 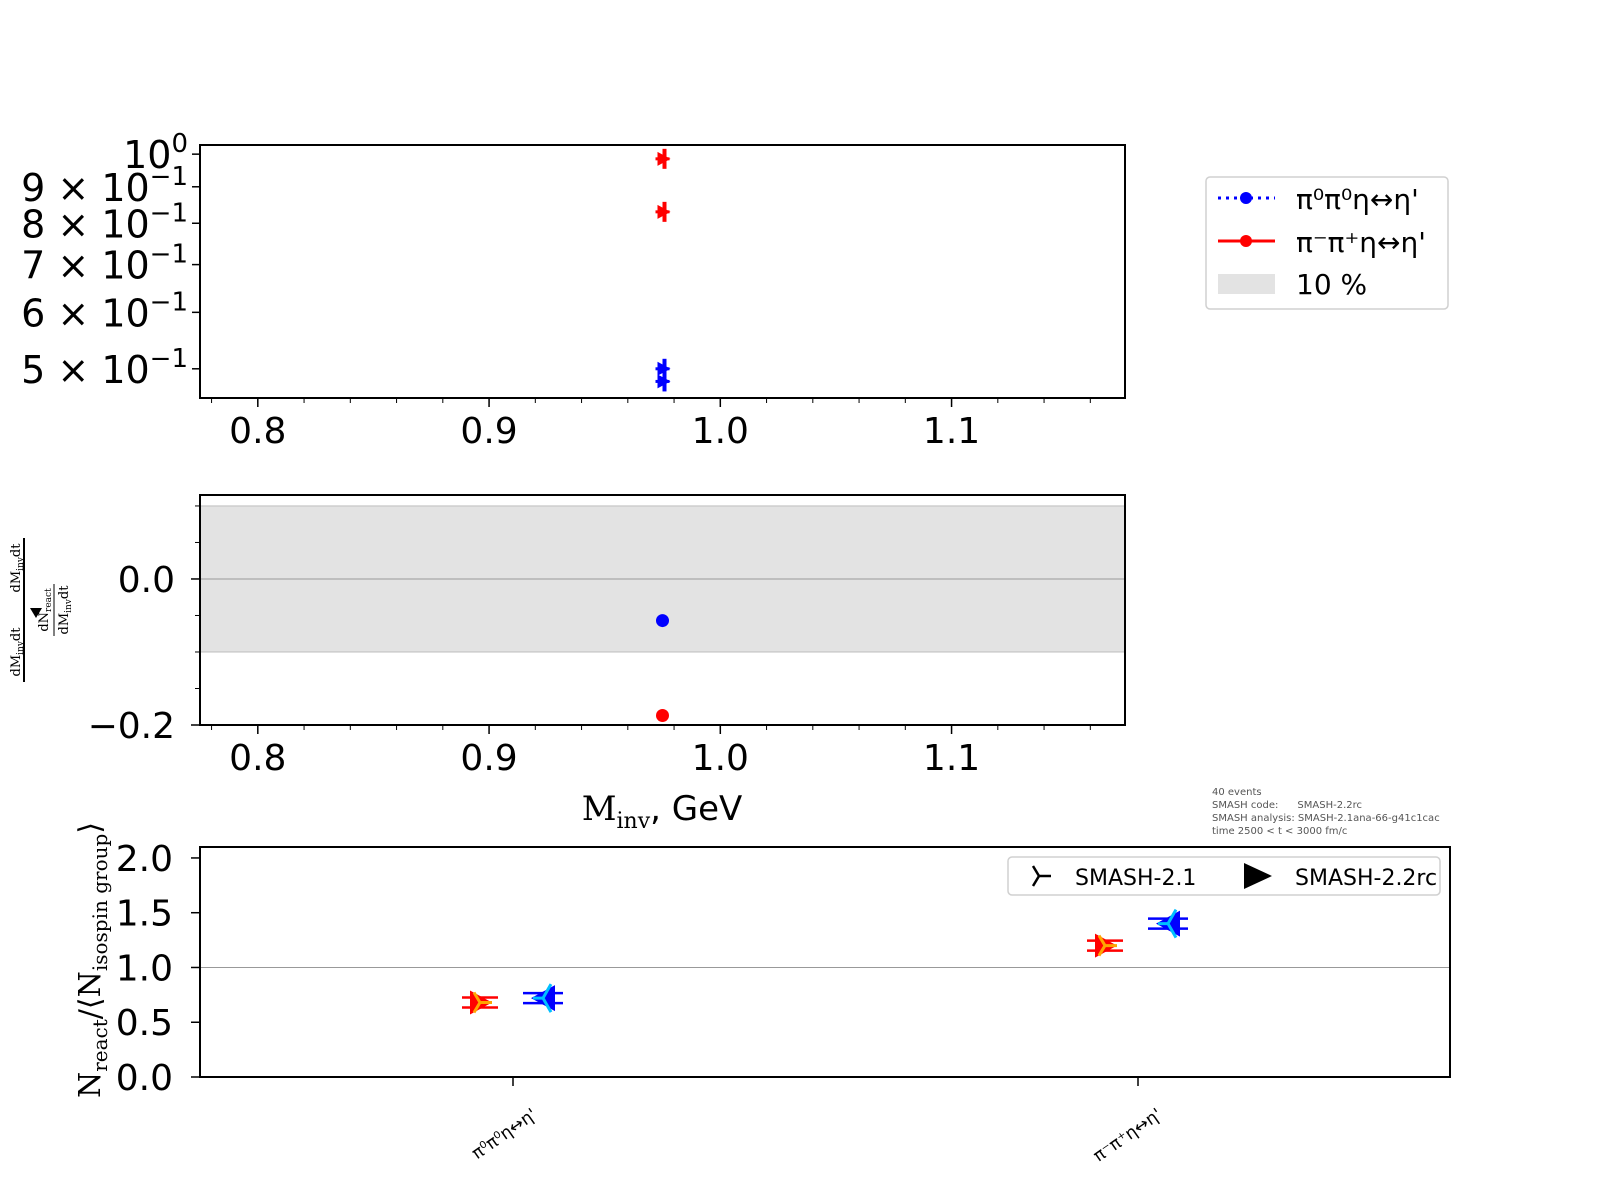 What do you see at coordinates (257, 431) in the screenshot?
I see `top-x-tick-label: 0.8` at bounding box center [257, 431].